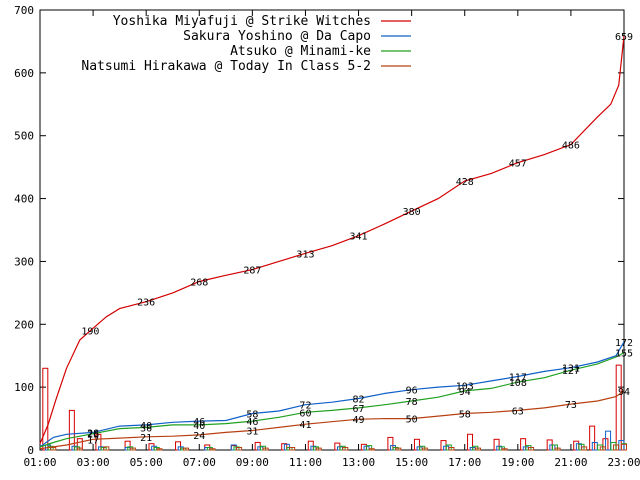  Describe the element at coordinates (252, 462) in the screenshot. I see `x-tick-label: 09:00` at that location.